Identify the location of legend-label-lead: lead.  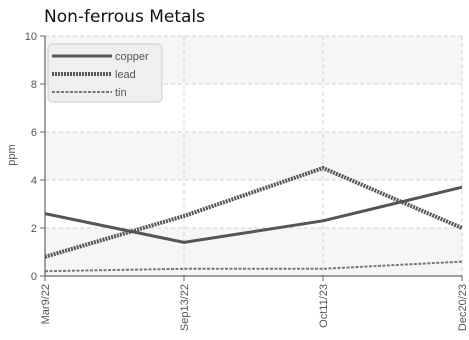
(125, 75).